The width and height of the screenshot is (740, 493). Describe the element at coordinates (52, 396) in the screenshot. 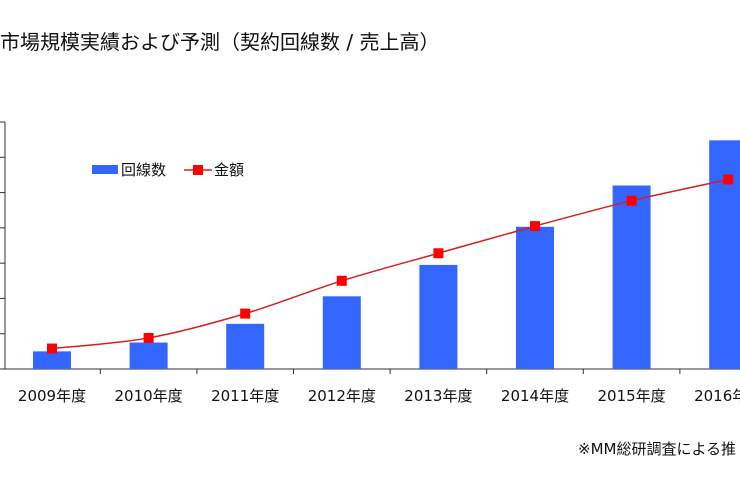

I see `x-tick-label: 2009年度` at that location.